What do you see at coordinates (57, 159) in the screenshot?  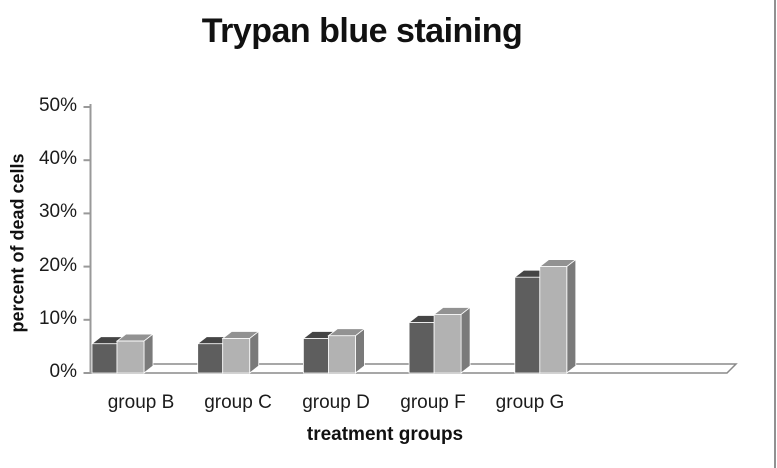 I see `y-tick-label: 40%` at bounding box center [57, 159].